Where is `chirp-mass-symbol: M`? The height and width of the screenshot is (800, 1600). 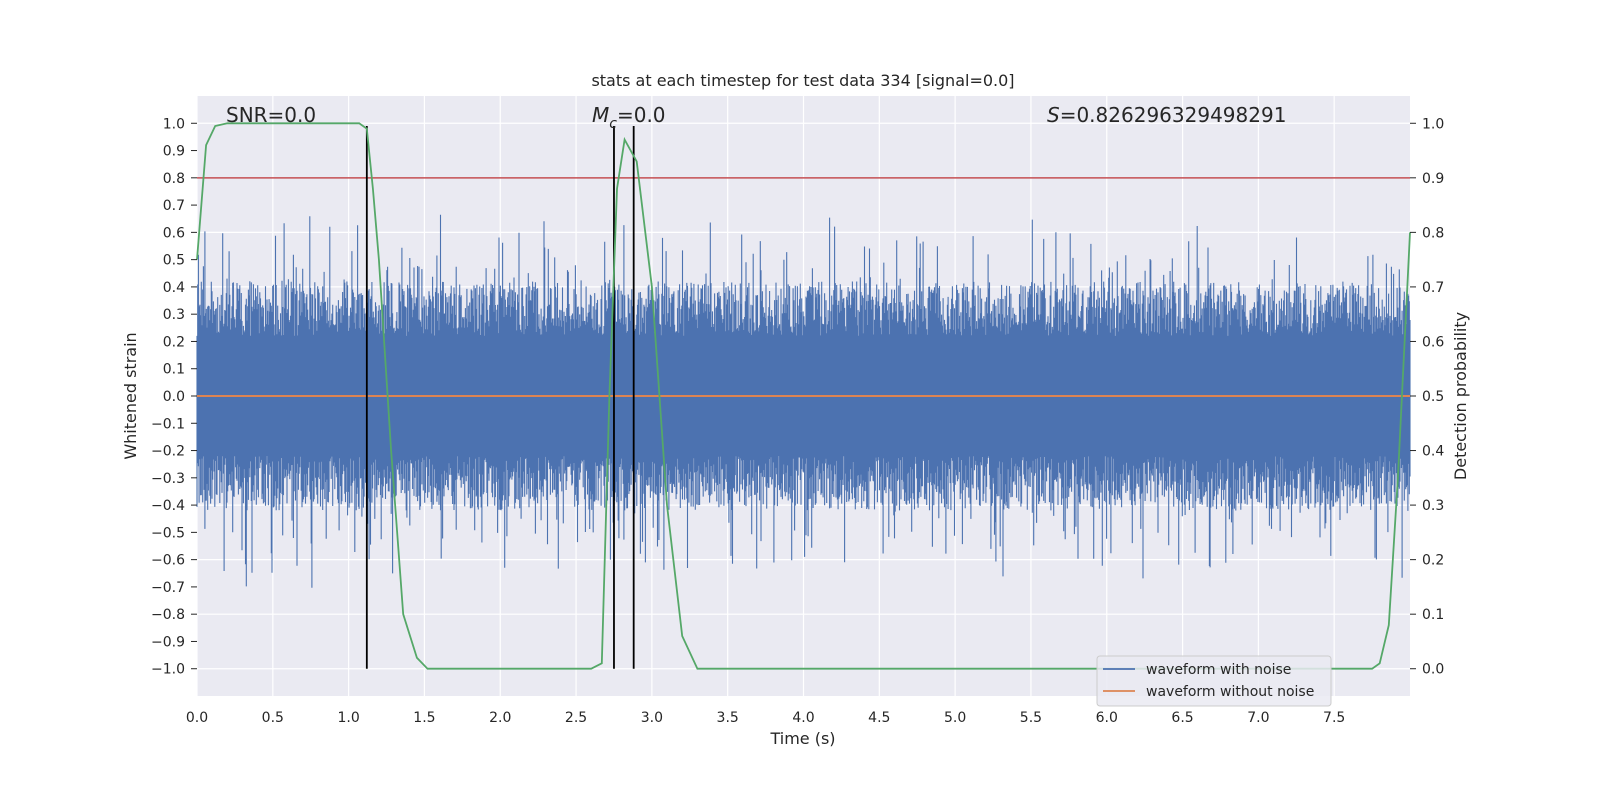 chirp-mass-symbol: M is located at coordinates (600, 115).